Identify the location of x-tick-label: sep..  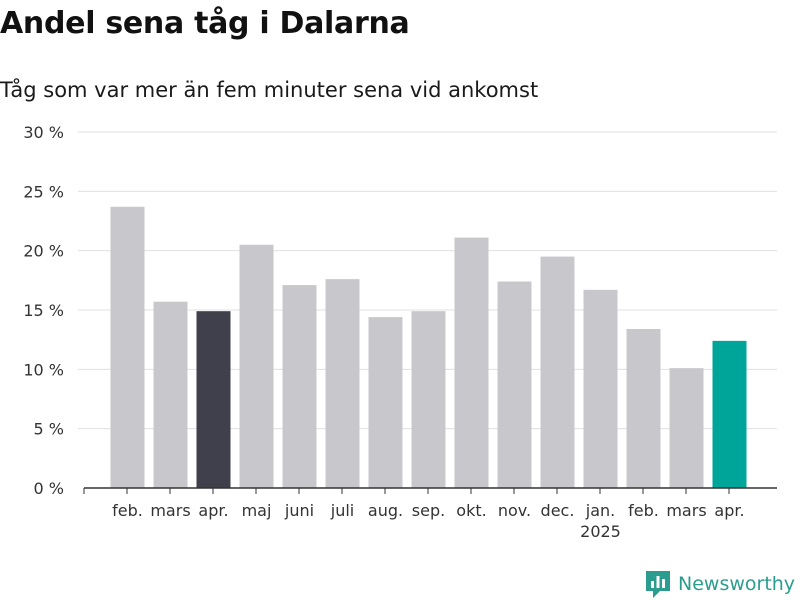
(428, 510).